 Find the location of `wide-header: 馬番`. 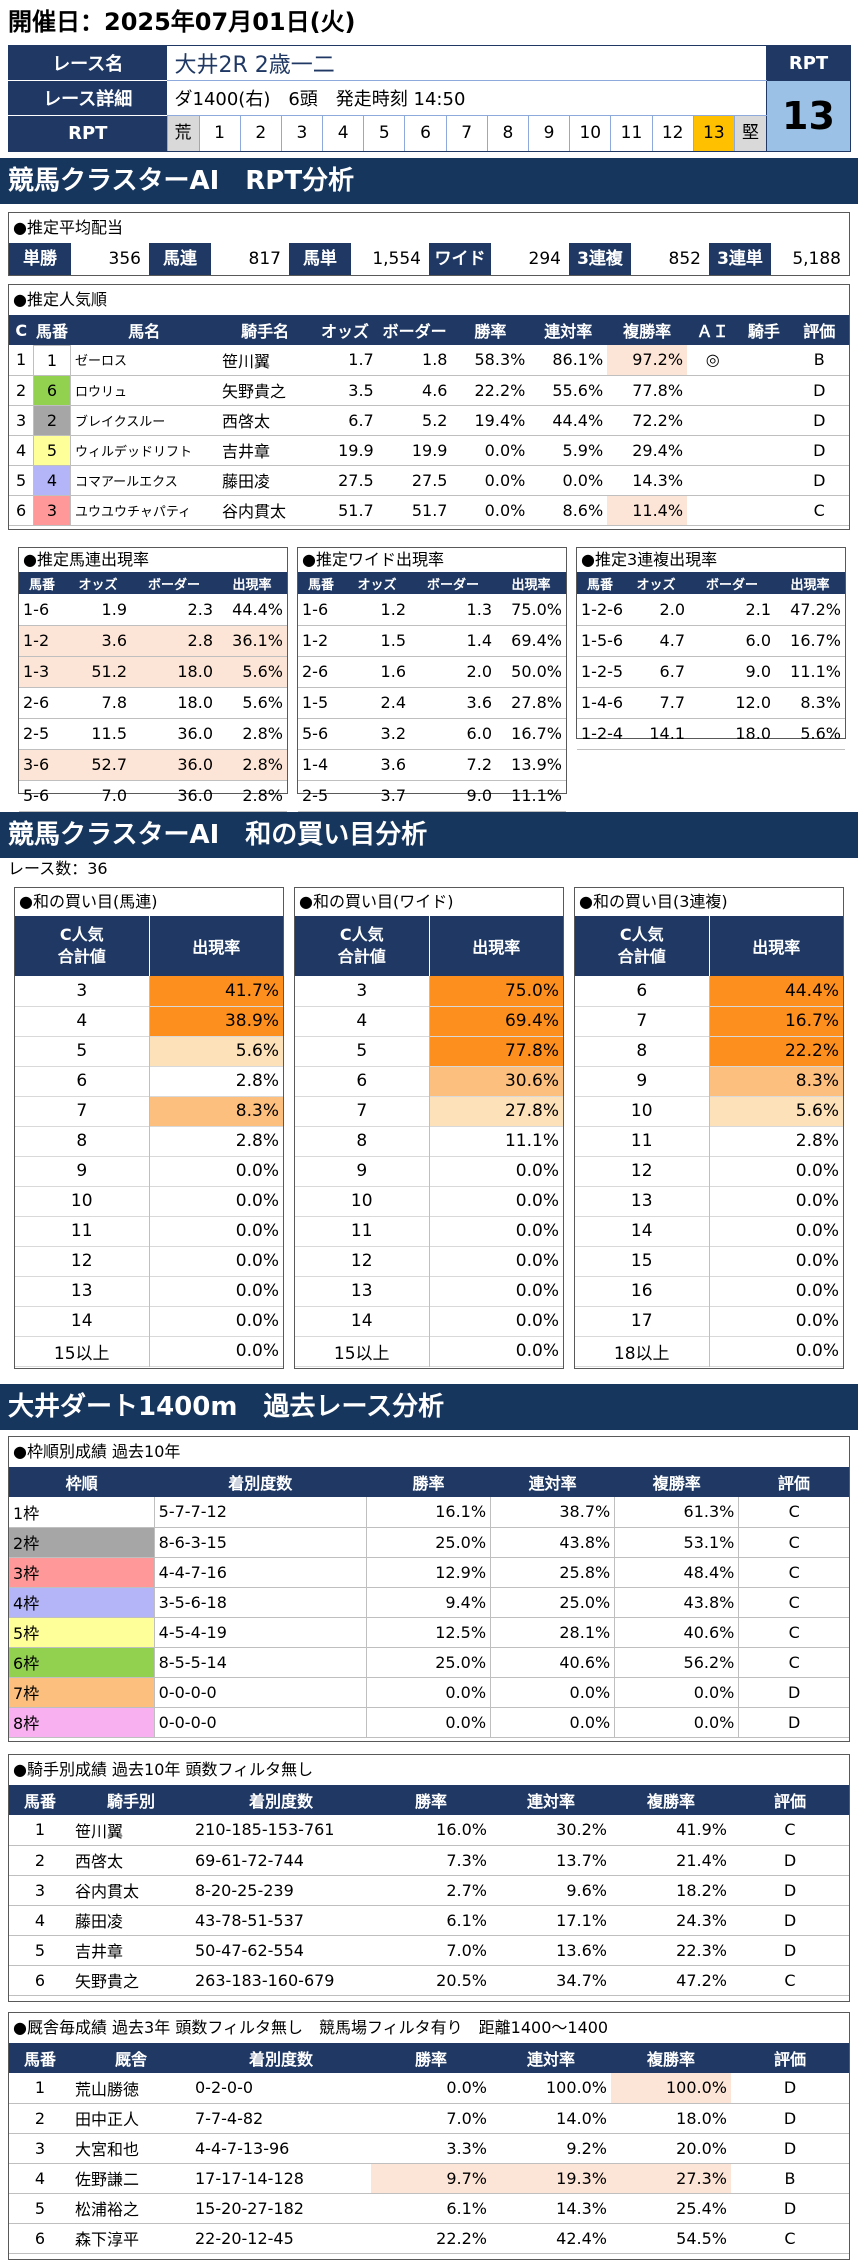

wide-header: 馬番 is located at coordinates (321, 583).